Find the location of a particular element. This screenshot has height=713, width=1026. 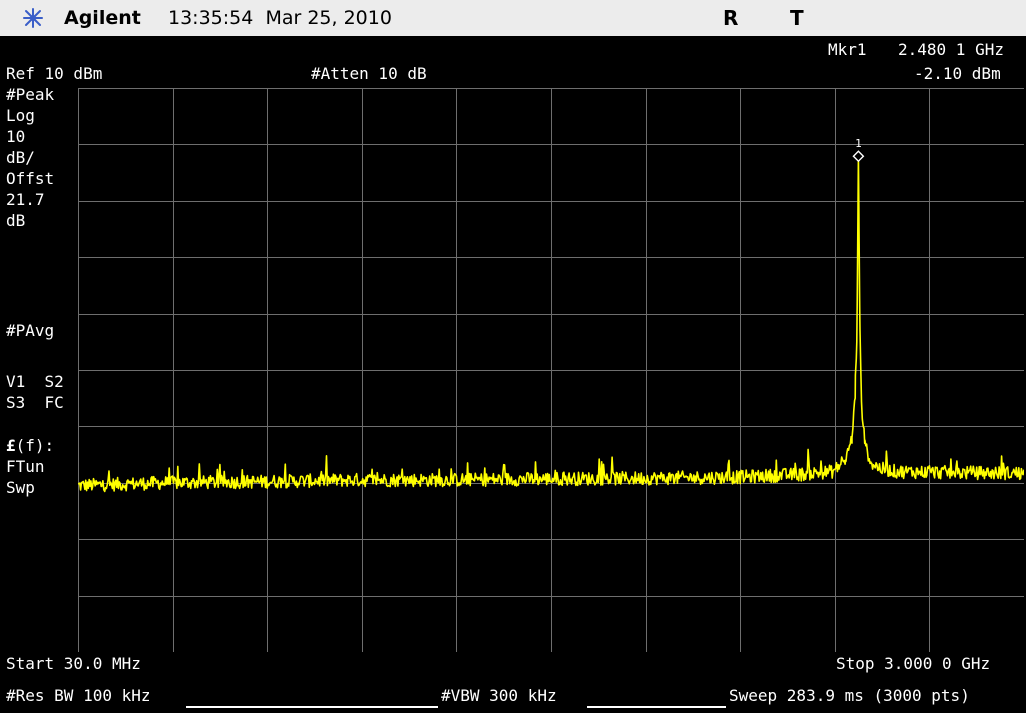

marker-amplitude: -2.10 dBm is located at coordinates (957, 73).